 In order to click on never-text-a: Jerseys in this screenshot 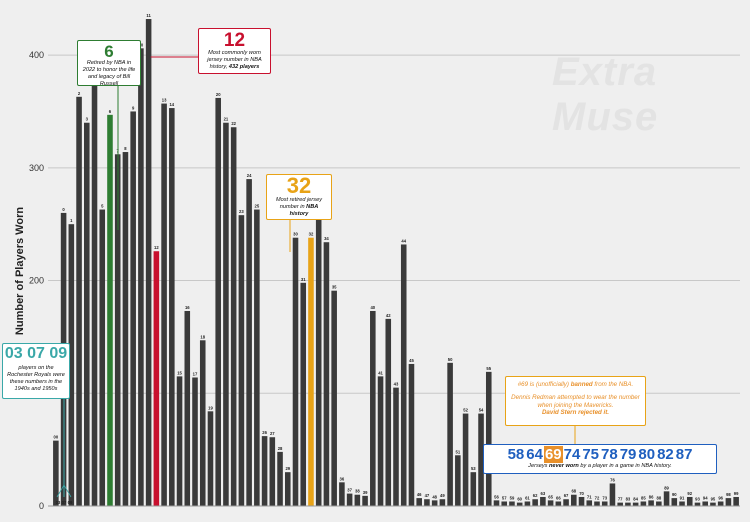, I will do `click(538, 466)`.